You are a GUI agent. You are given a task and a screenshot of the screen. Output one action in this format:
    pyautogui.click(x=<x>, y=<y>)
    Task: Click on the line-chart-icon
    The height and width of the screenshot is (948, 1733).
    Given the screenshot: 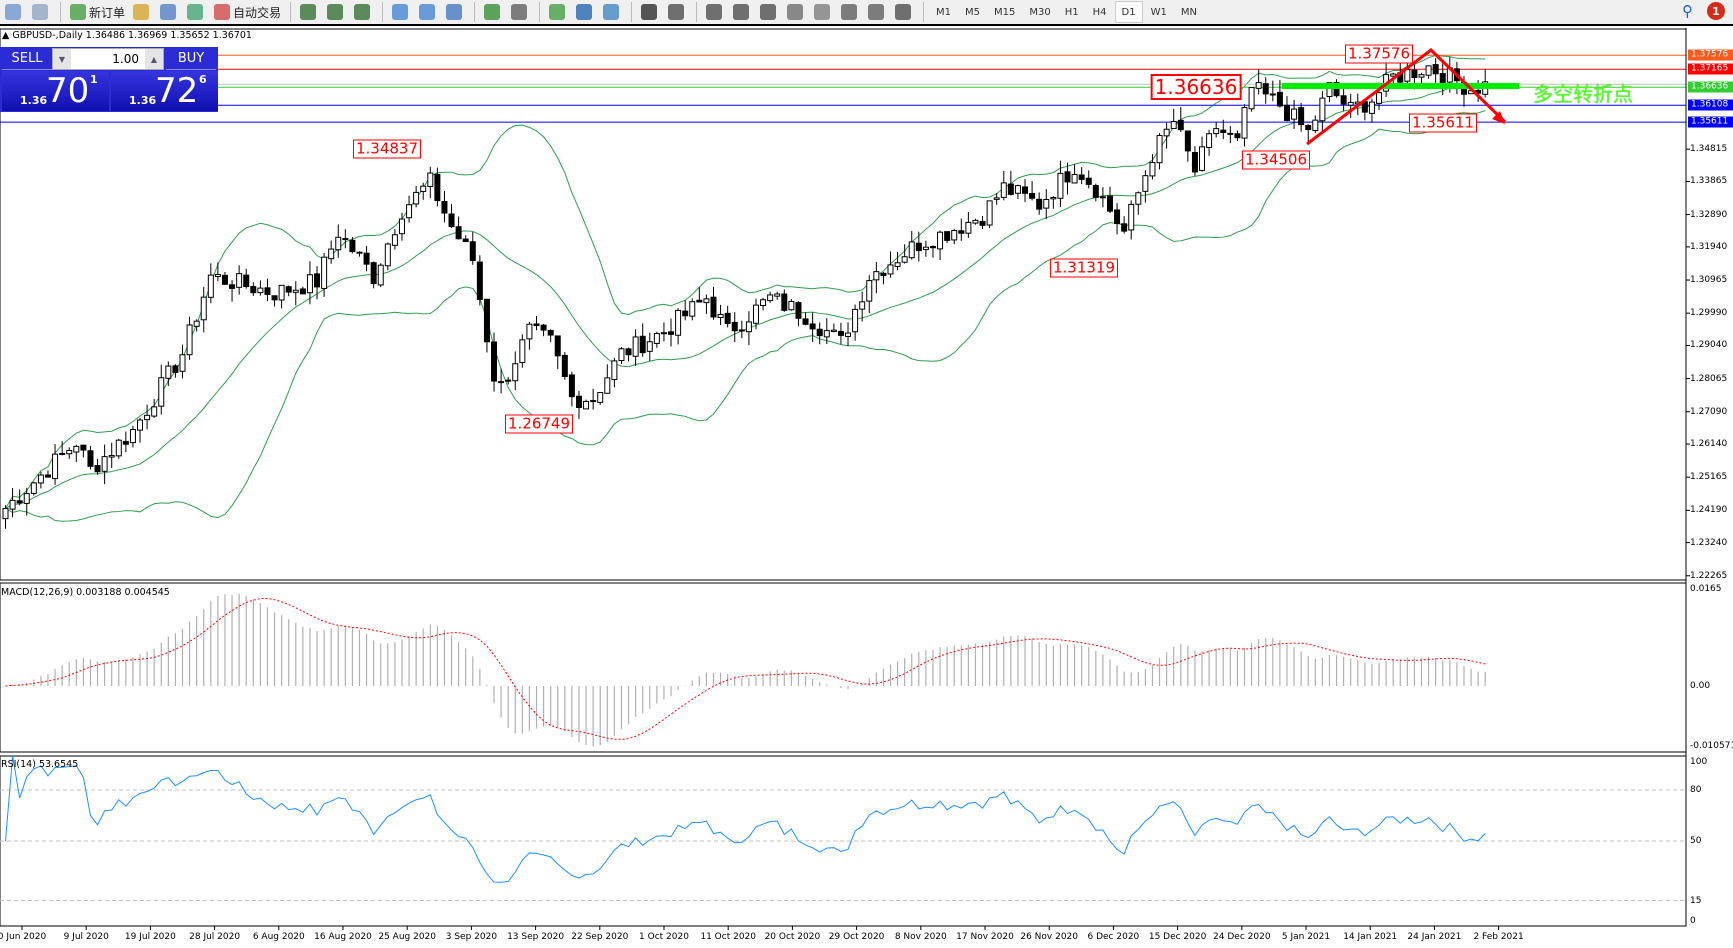 What is the action you would take?
    pyautogui.click(x=362, y=12)
    